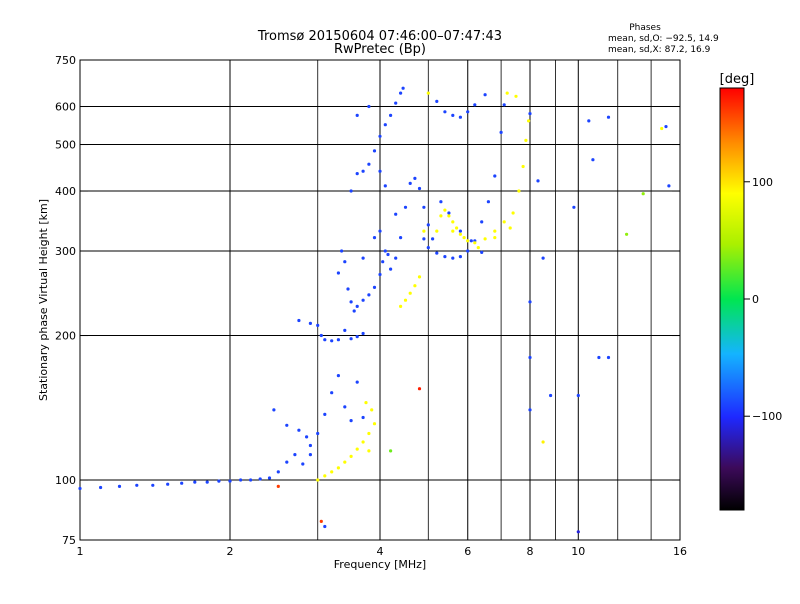  What do you see at coordinates (659, 50) in the screenshot?
I see `stats-line-x: mean, sd,X: 87.2, 16.9` at bounding box center [659, 50].